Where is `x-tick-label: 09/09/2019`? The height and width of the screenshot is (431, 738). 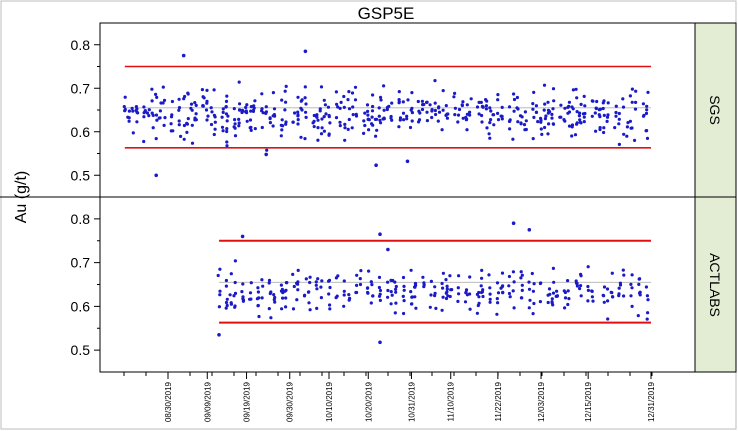 x-tick-label: 09/09/2019 is located at coordinates (207, 401).